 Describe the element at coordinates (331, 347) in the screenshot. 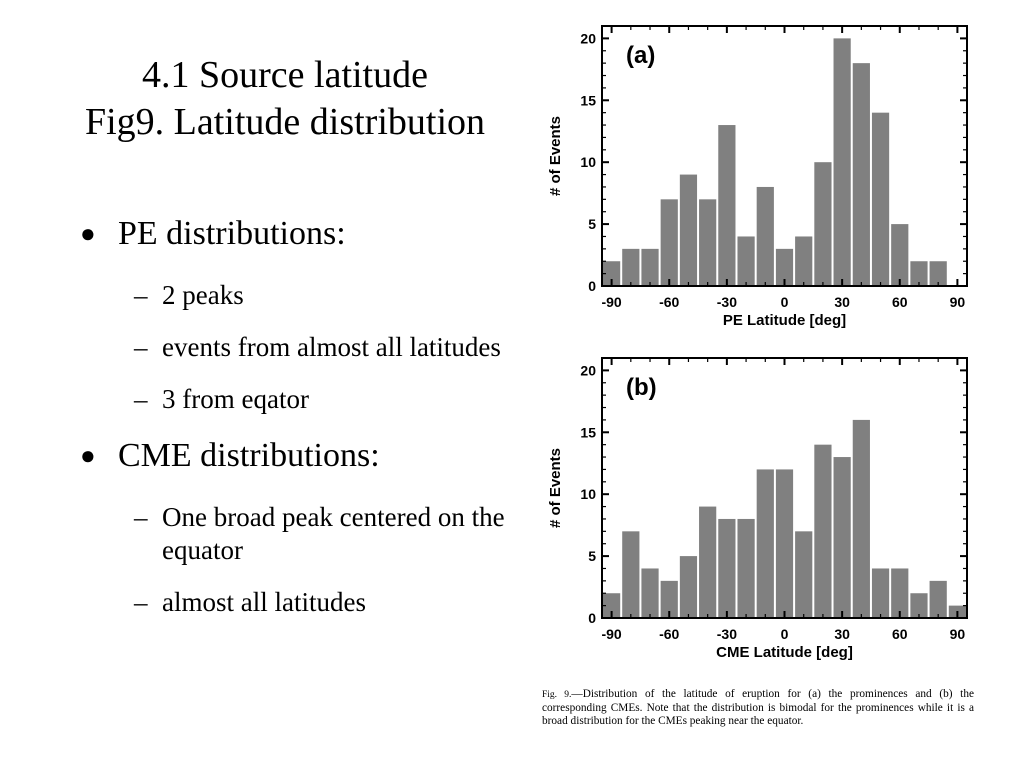

I see `sub-bullet-text: events from almost all latitudes` at that location.